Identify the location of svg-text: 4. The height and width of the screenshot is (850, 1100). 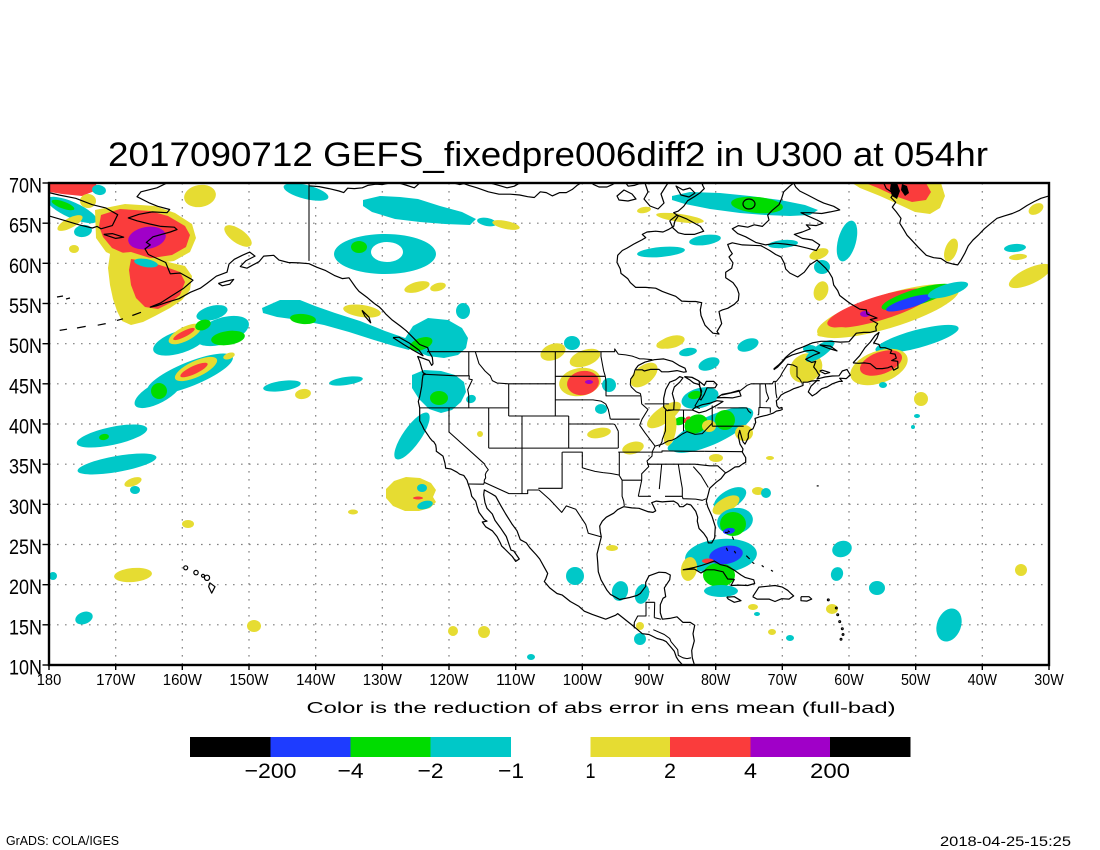
(750, 771).